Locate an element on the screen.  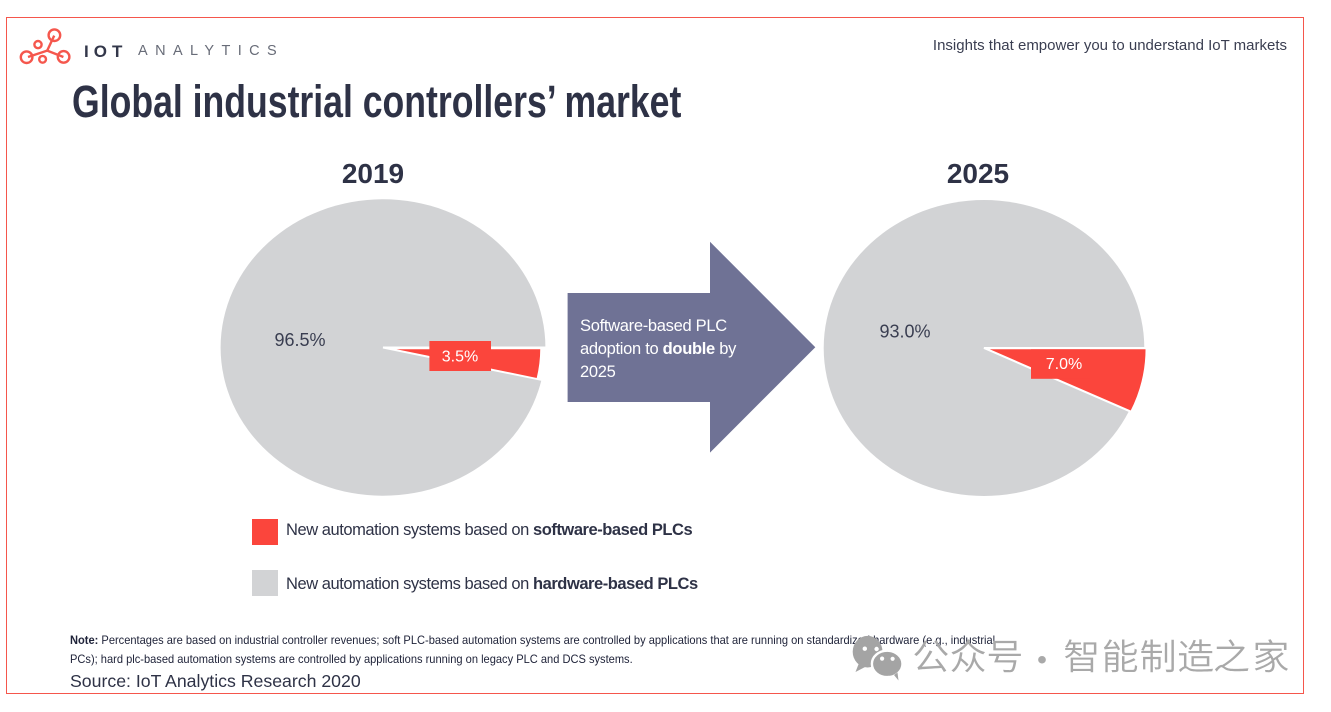
svg-text: 93.0% is located at coordinates (904, 332).